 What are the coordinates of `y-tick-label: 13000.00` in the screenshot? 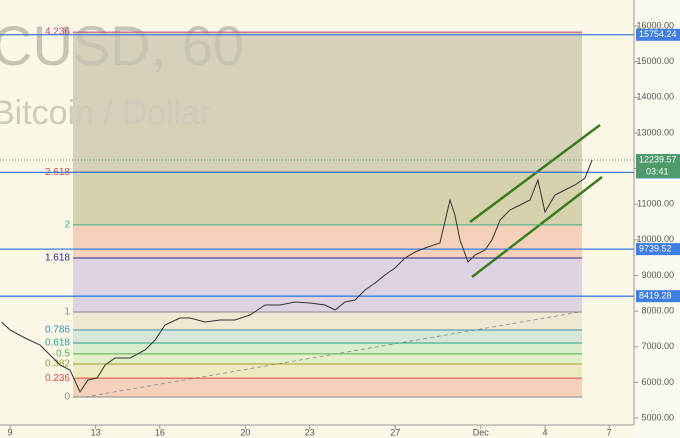 It's located at (655, 132).